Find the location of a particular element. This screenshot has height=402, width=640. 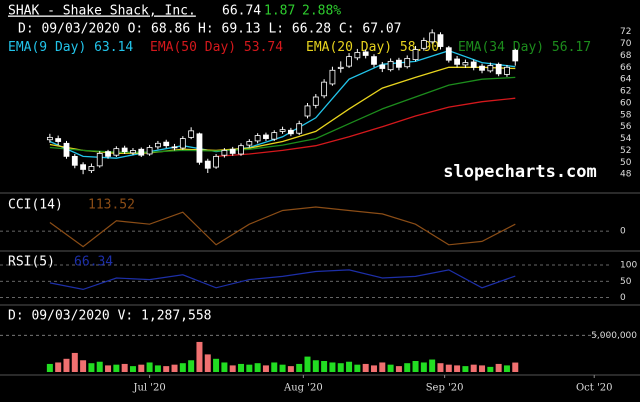

legend-name: EMA(34 Day) is located at coordinates (501, 47).